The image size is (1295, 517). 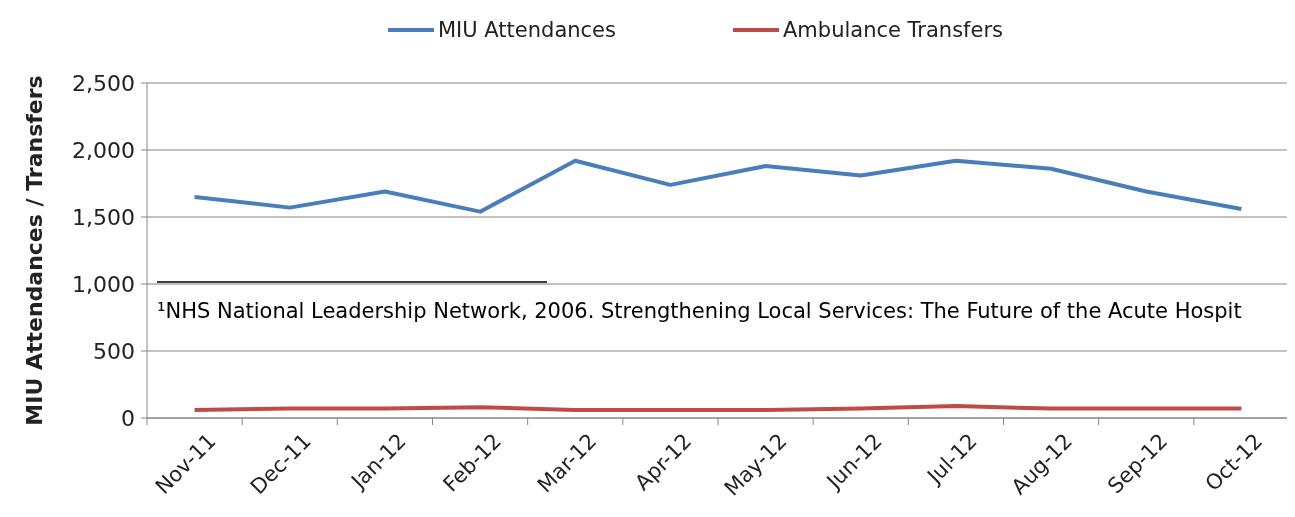 What do you see at coordinates (114, 351) in the screenshot?
I see `y-tick-label: 500` at bounding box center [114, 351].